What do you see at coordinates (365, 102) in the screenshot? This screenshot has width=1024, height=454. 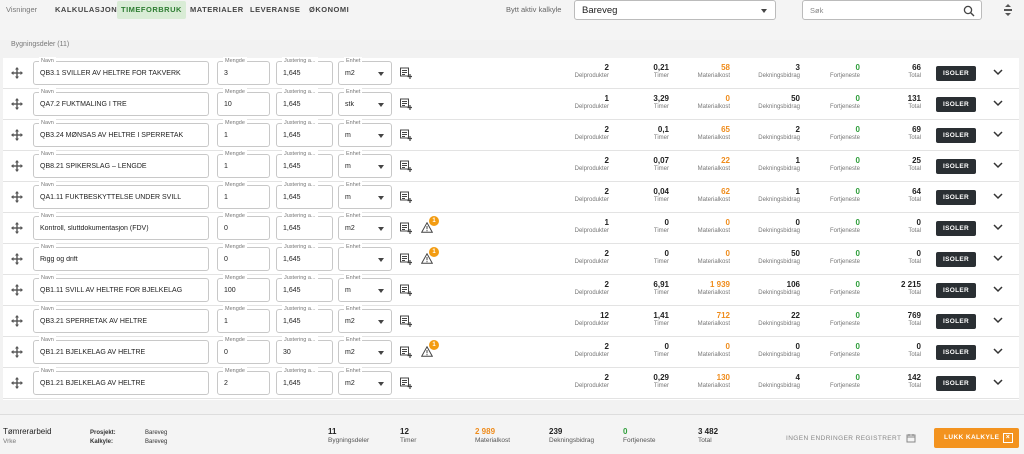 I see `unit-select: Enhet stk` at bounding box center [365, 102].